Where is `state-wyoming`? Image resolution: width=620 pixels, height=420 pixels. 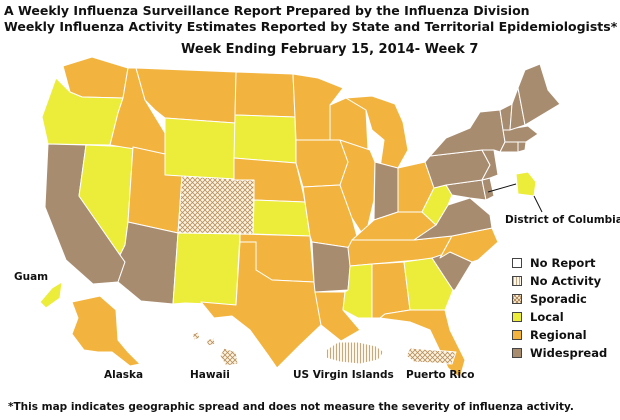
state-wyoming is located at coordinates (200, 149).